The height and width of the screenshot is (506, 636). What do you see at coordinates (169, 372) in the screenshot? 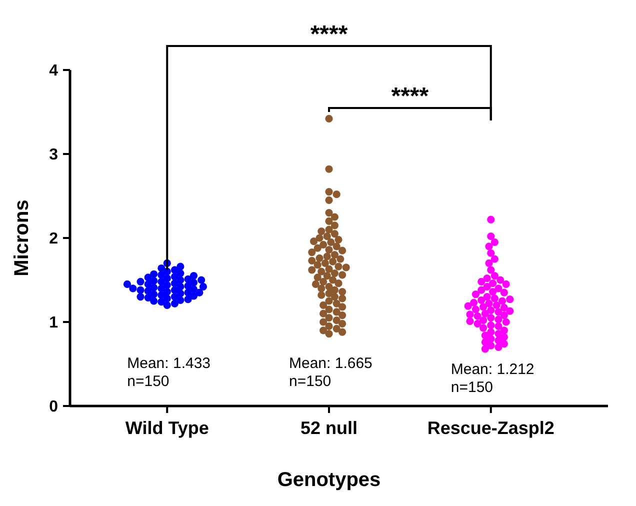
I see `annotation: Mean: 1.433 n=150` at bounding box center [169, 372].